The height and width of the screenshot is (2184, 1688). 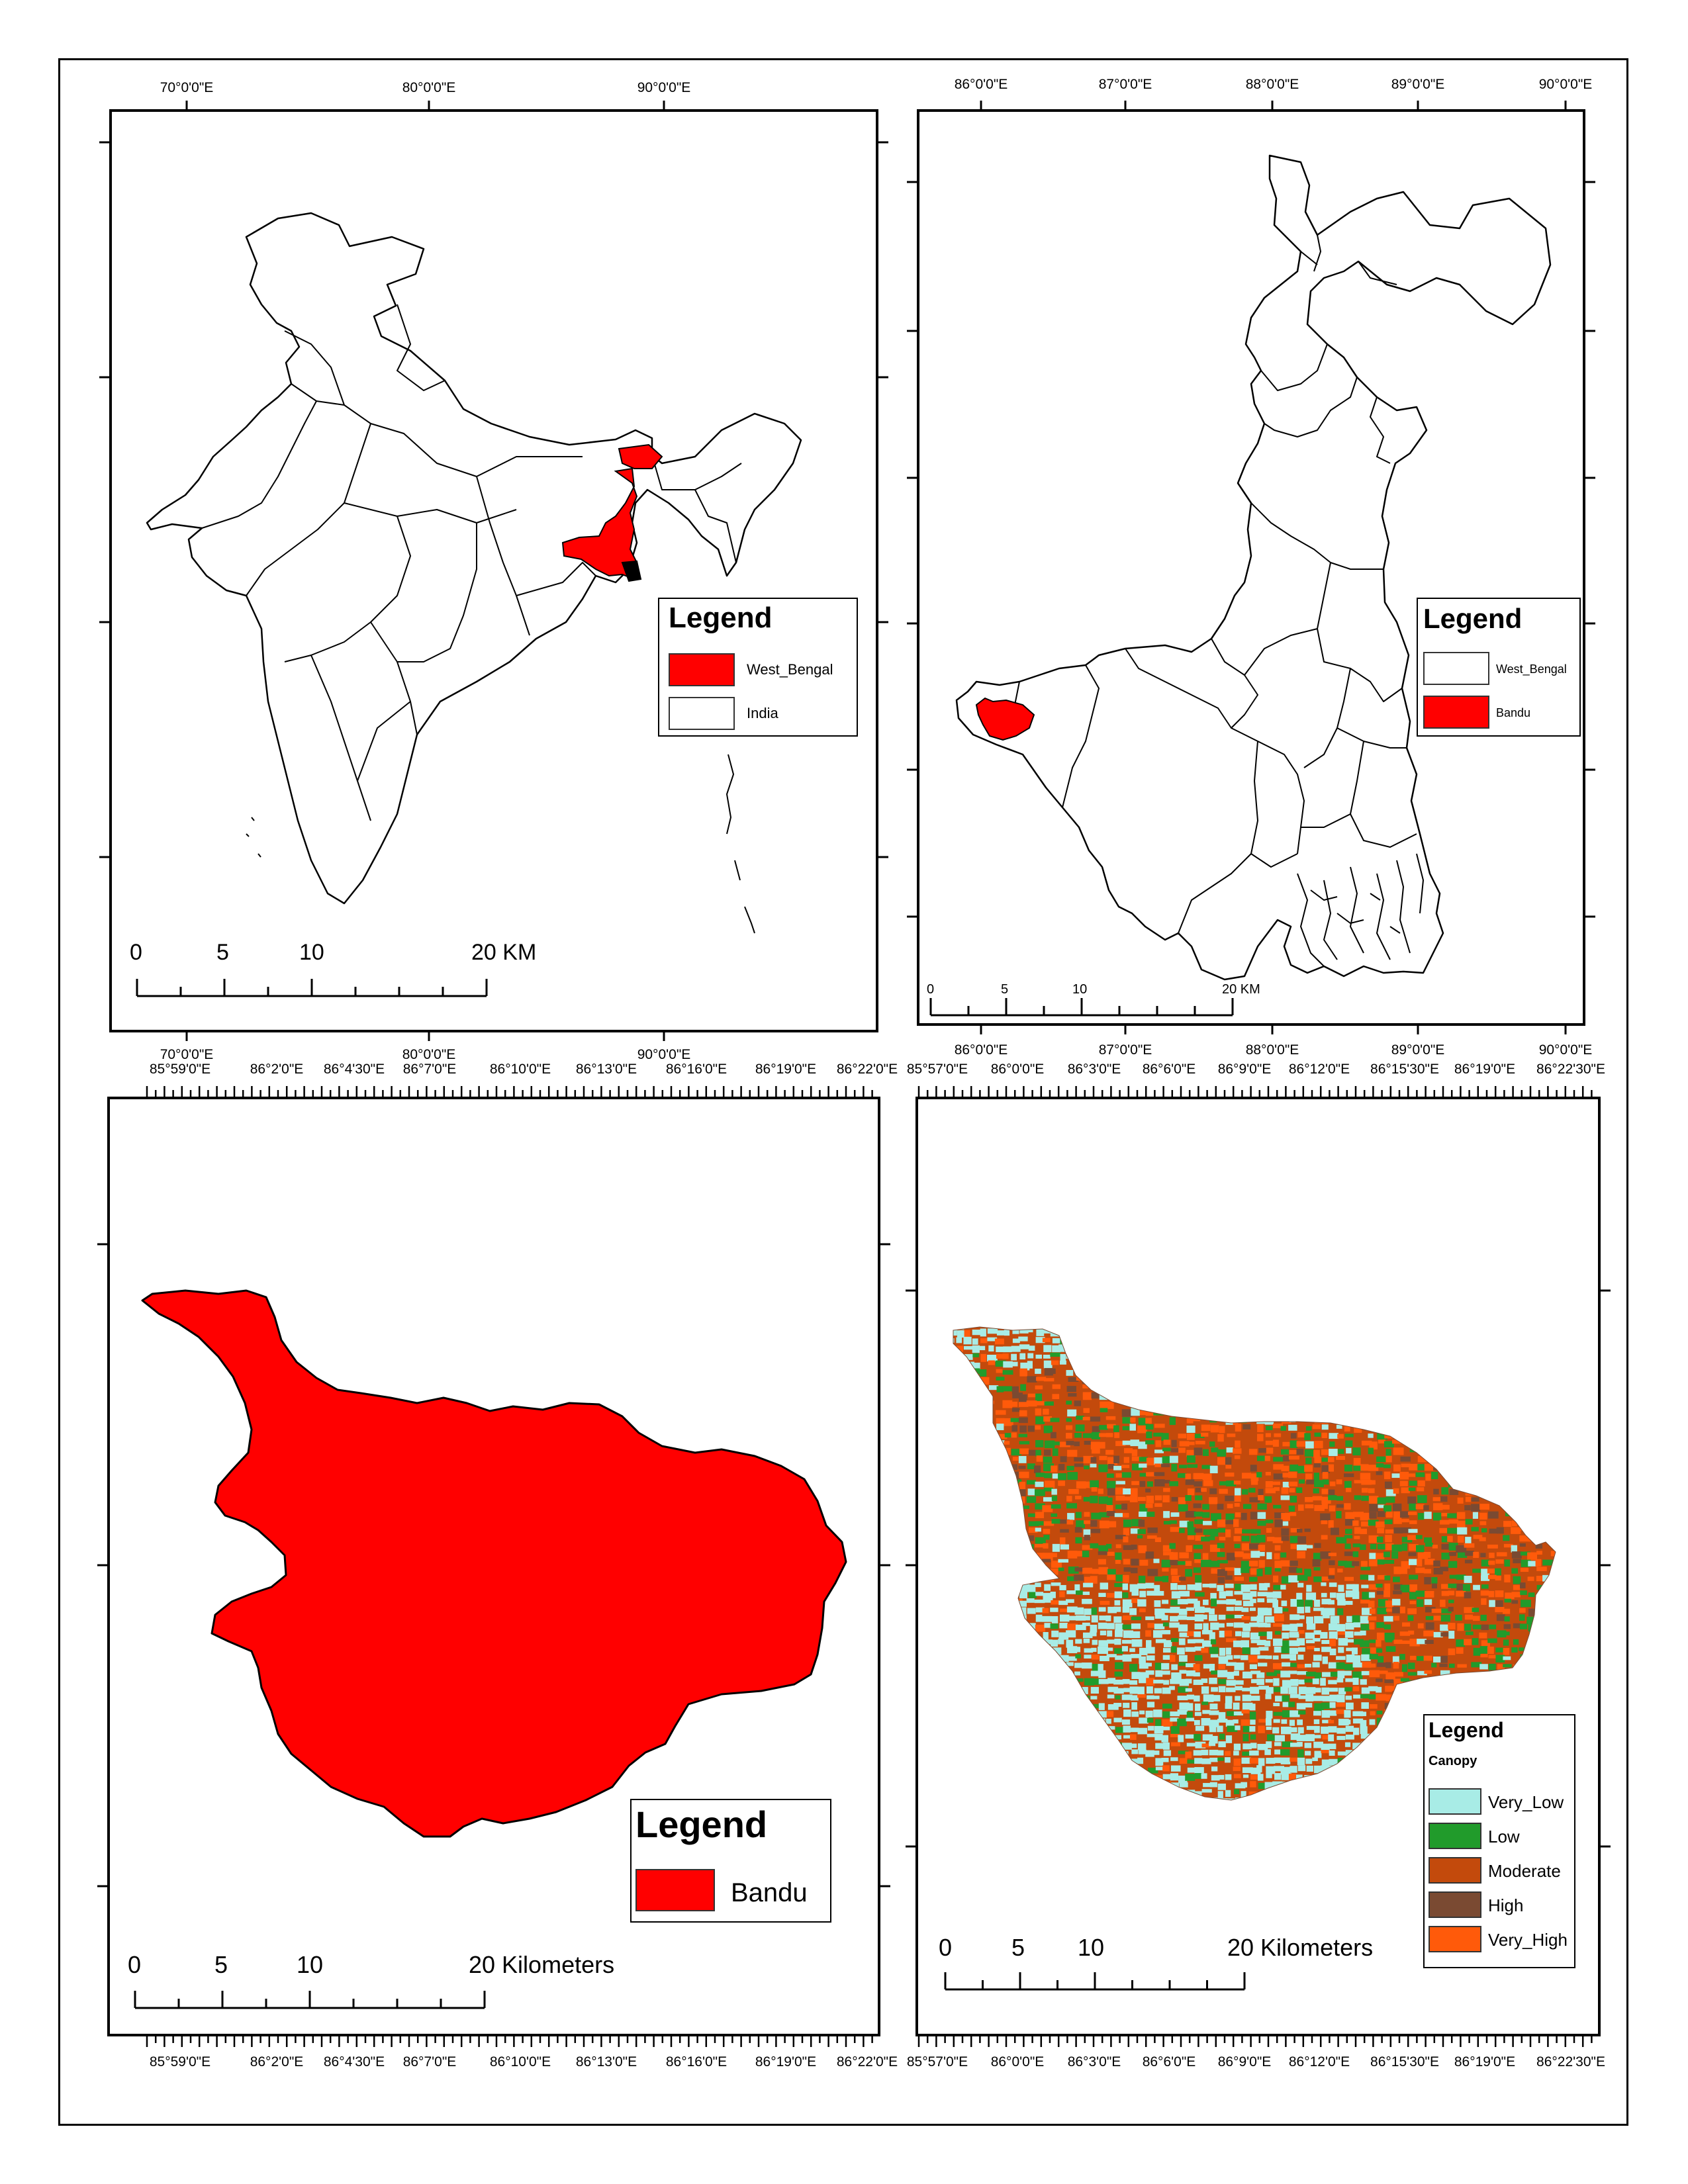 I want to click on bandu-top-label-9: 86°22'0"E, so click(x=867, y=1069).